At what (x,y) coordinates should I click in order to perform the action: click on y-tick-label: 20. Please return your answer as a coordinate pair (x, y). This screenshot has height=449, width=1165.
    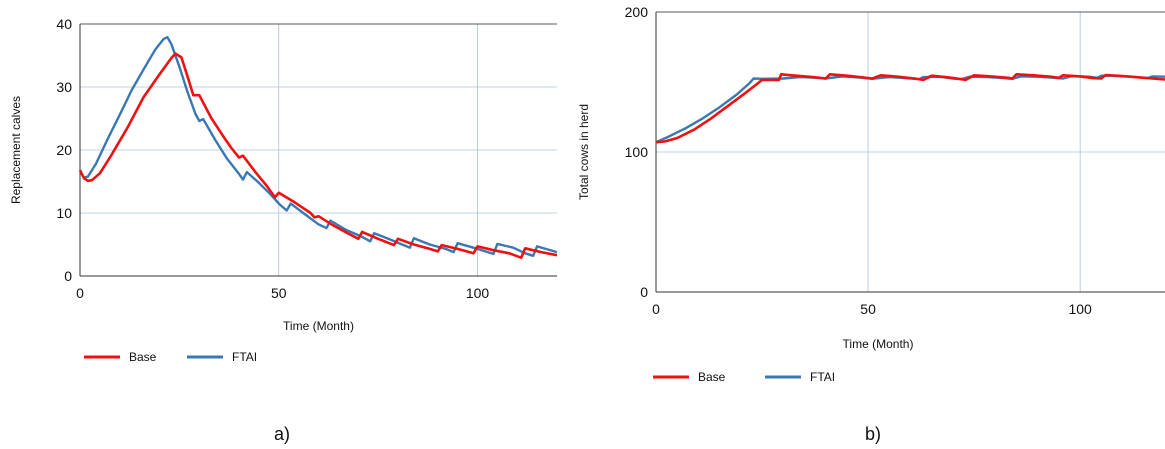
    Looking at the image, I should click on (64, 150).